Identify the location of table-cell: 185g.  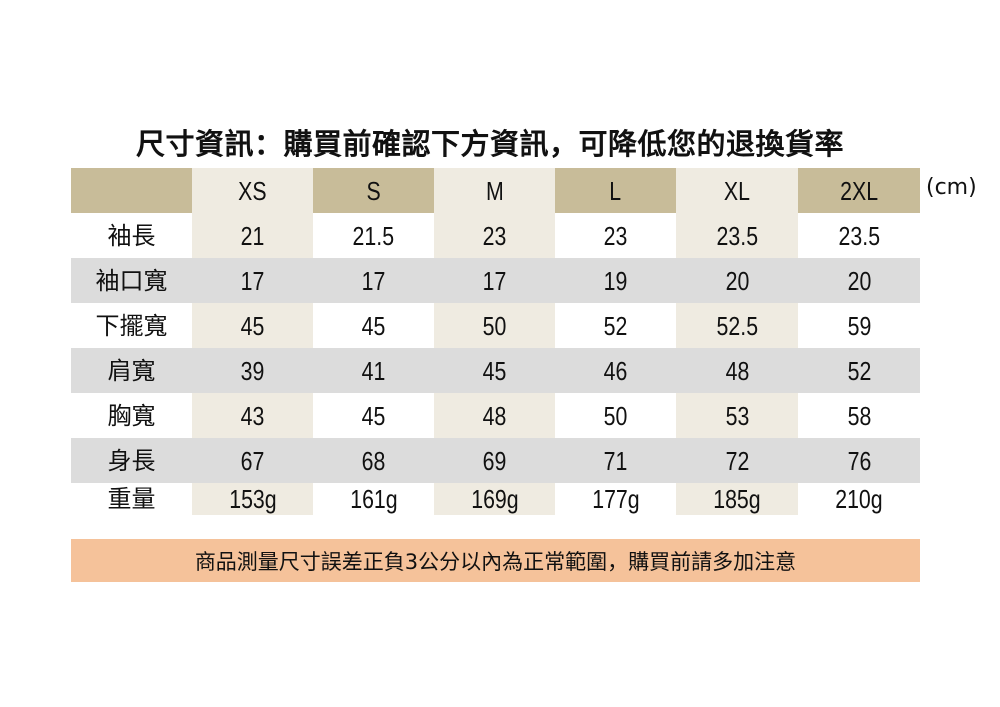
(737, 499).